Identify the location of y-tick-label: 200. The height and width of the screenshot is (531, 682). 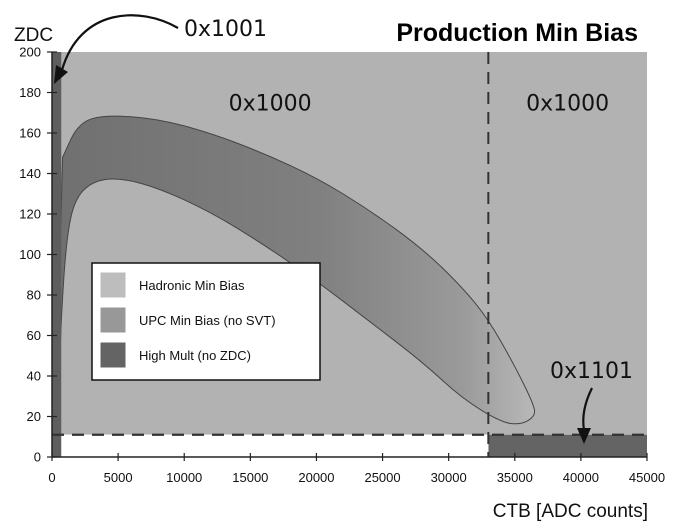
(30, 52).